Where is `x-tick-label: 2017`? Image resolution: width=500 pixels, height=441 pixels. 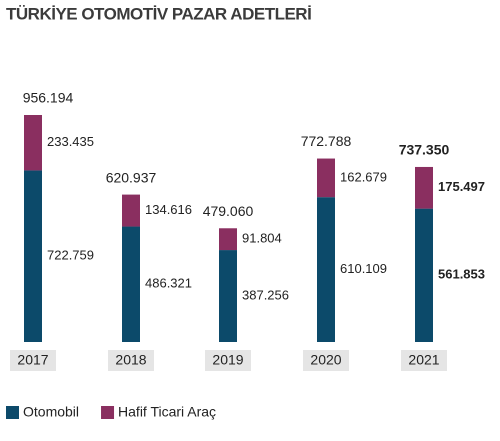 x-tick-label: 2017 is located at coordinates (32, 360).